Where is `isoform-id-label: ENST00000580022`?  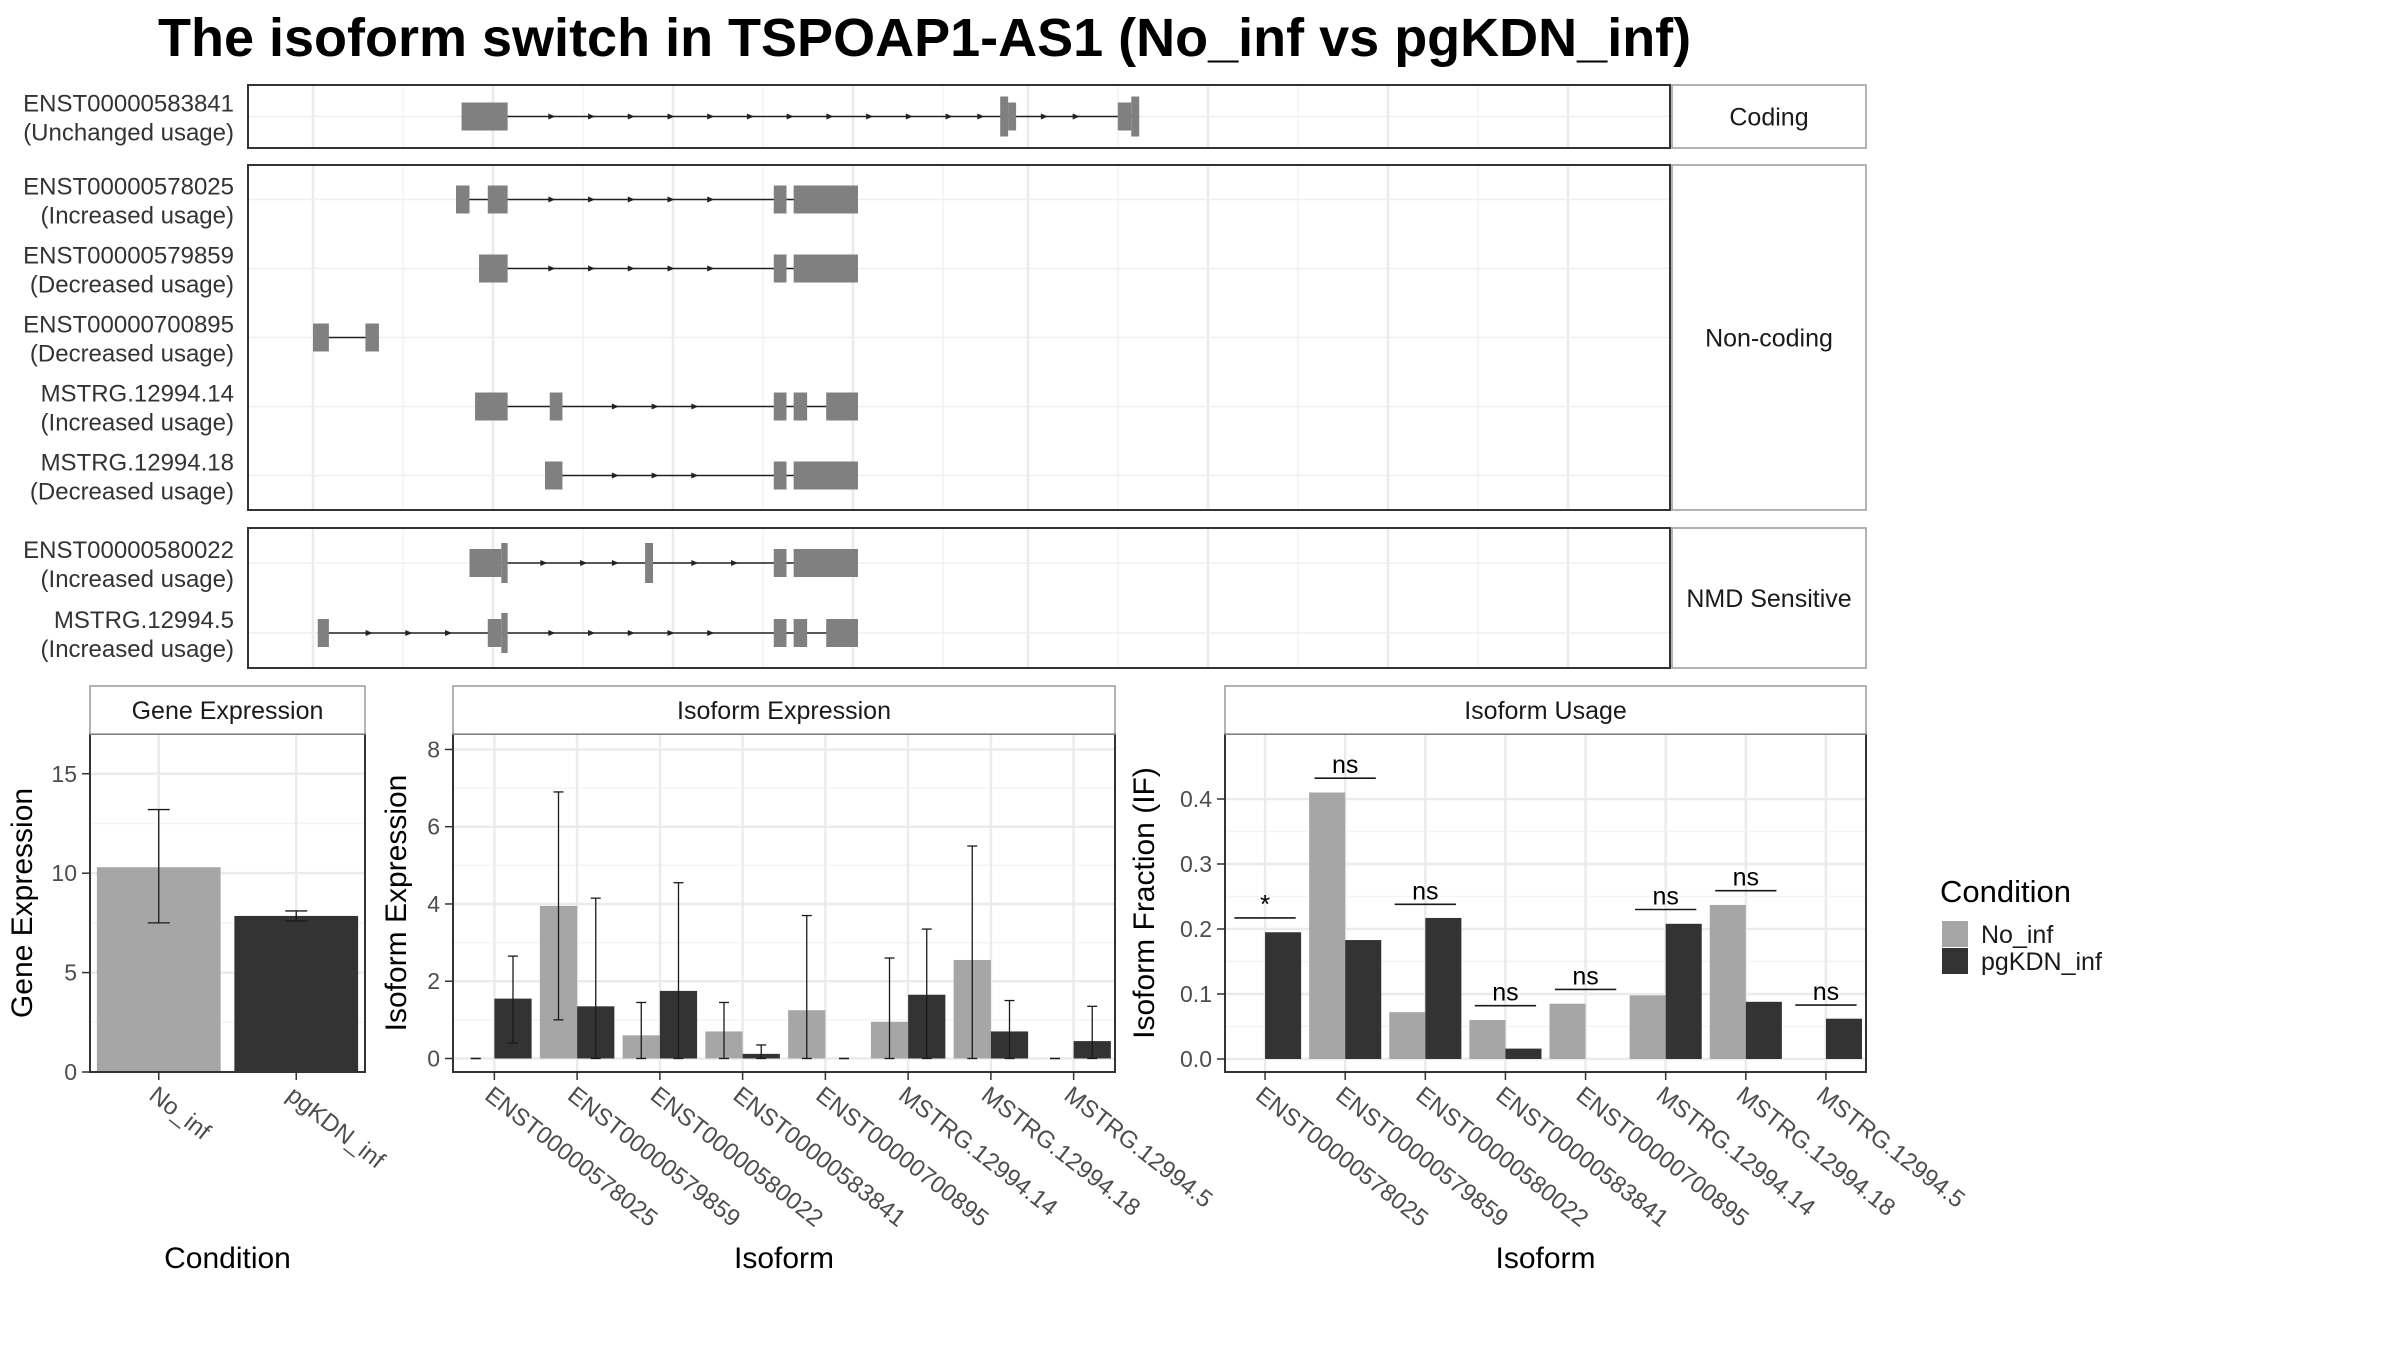 isoform-id-label: ENST00000580022 is located at coordinates (128, 550).